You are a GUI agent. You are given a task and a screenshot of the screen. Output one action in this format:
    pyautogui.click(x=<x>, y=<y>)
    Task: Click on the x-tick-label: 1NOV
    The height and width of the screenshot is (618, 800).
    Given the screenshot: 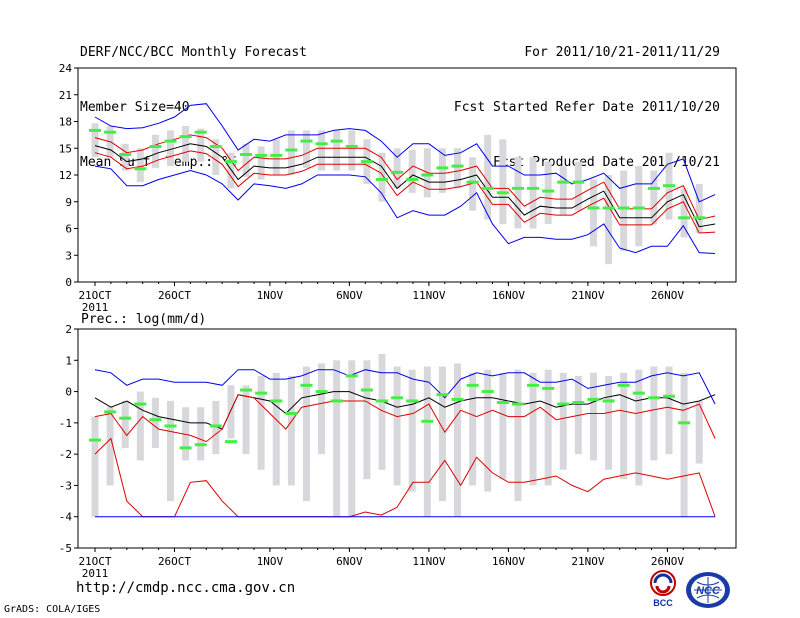 What is the action you would take?
    pyautogui.click(x=270, y=295)
    